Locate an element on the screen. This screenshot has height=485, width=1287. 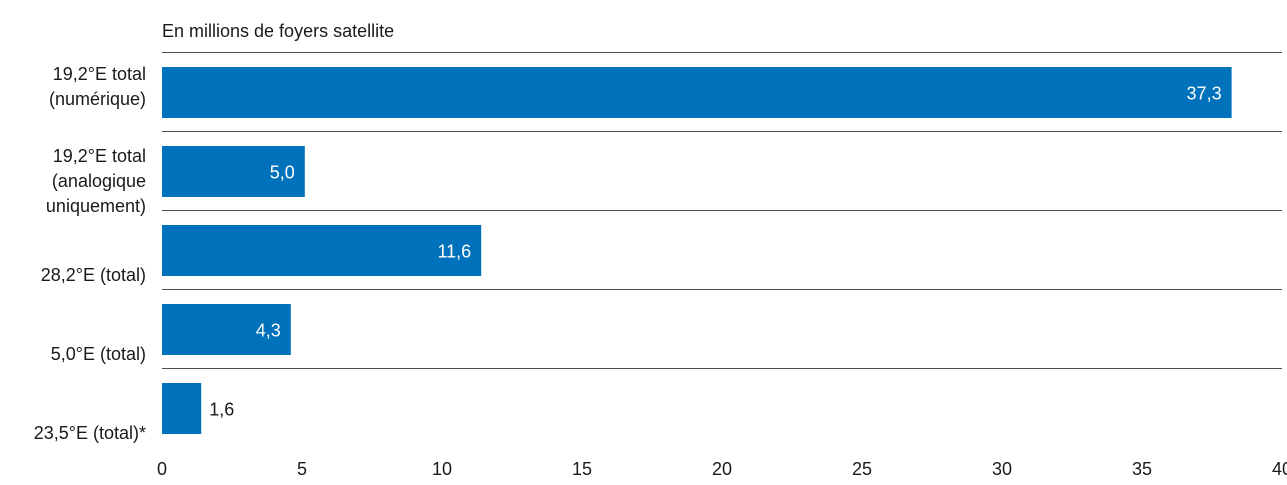
category-label-line: 5,0°E (total) is located at coordinates (98, 354).